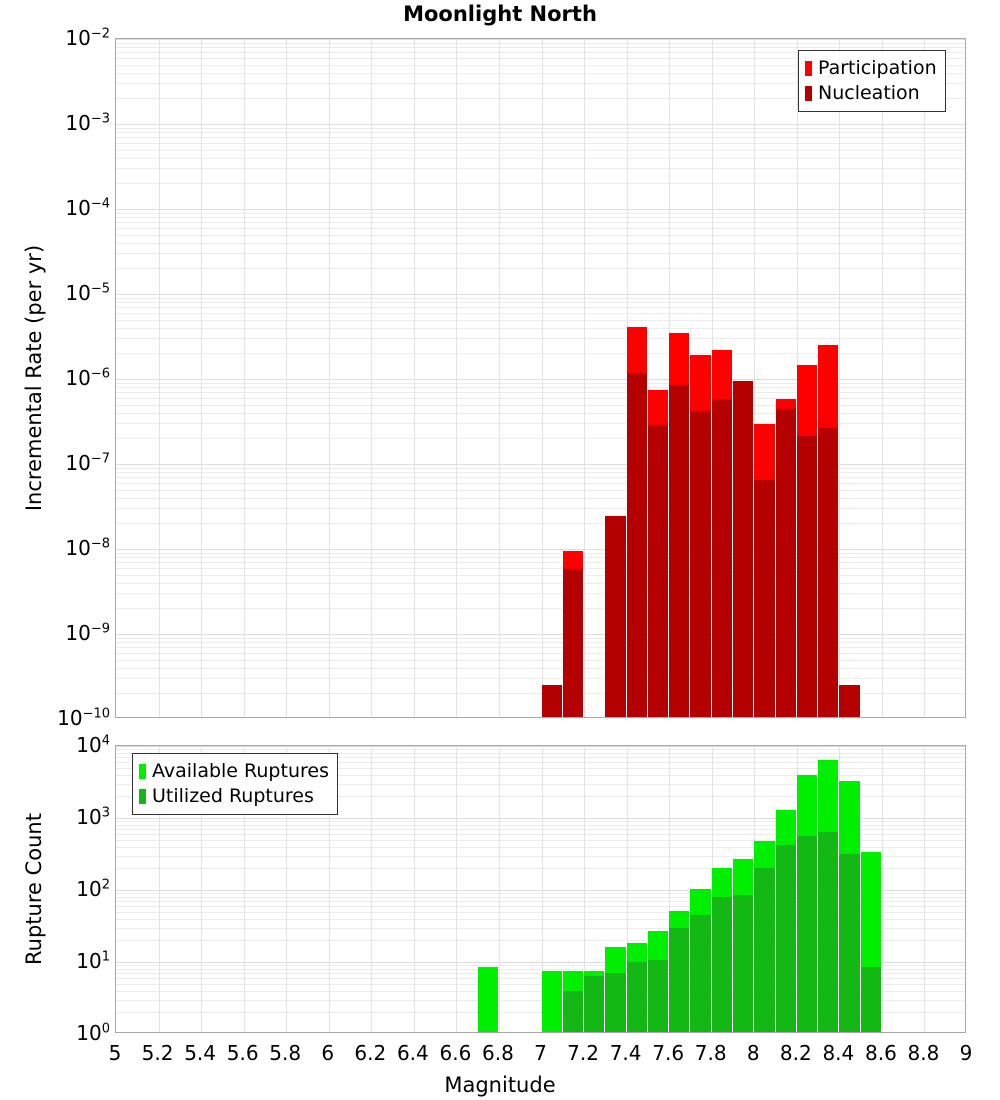  I want to click on legend-item: Nucleation, so click(871, 93).